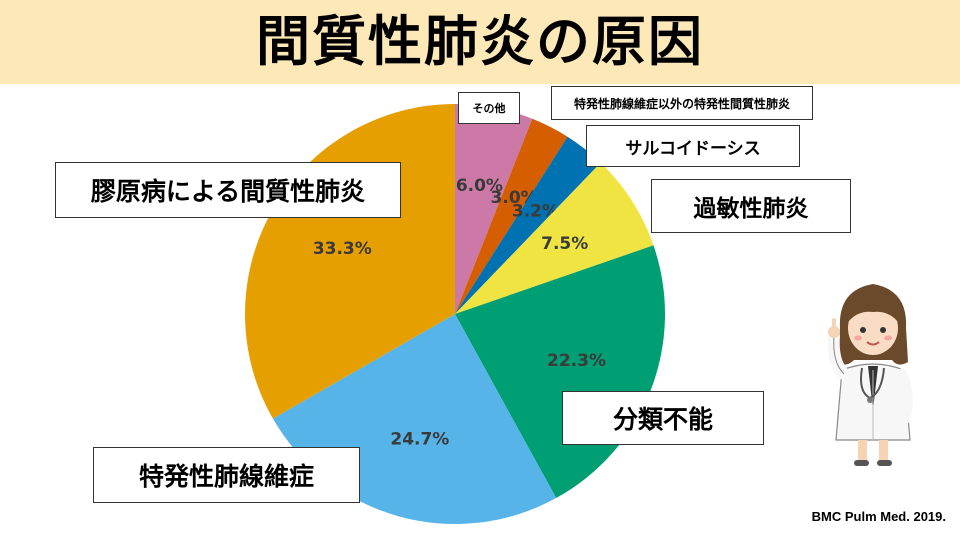 The height and width of the screenshot is (540, 960). I want to click on pie-value-label-4: 22.3%, so click(576, 361).